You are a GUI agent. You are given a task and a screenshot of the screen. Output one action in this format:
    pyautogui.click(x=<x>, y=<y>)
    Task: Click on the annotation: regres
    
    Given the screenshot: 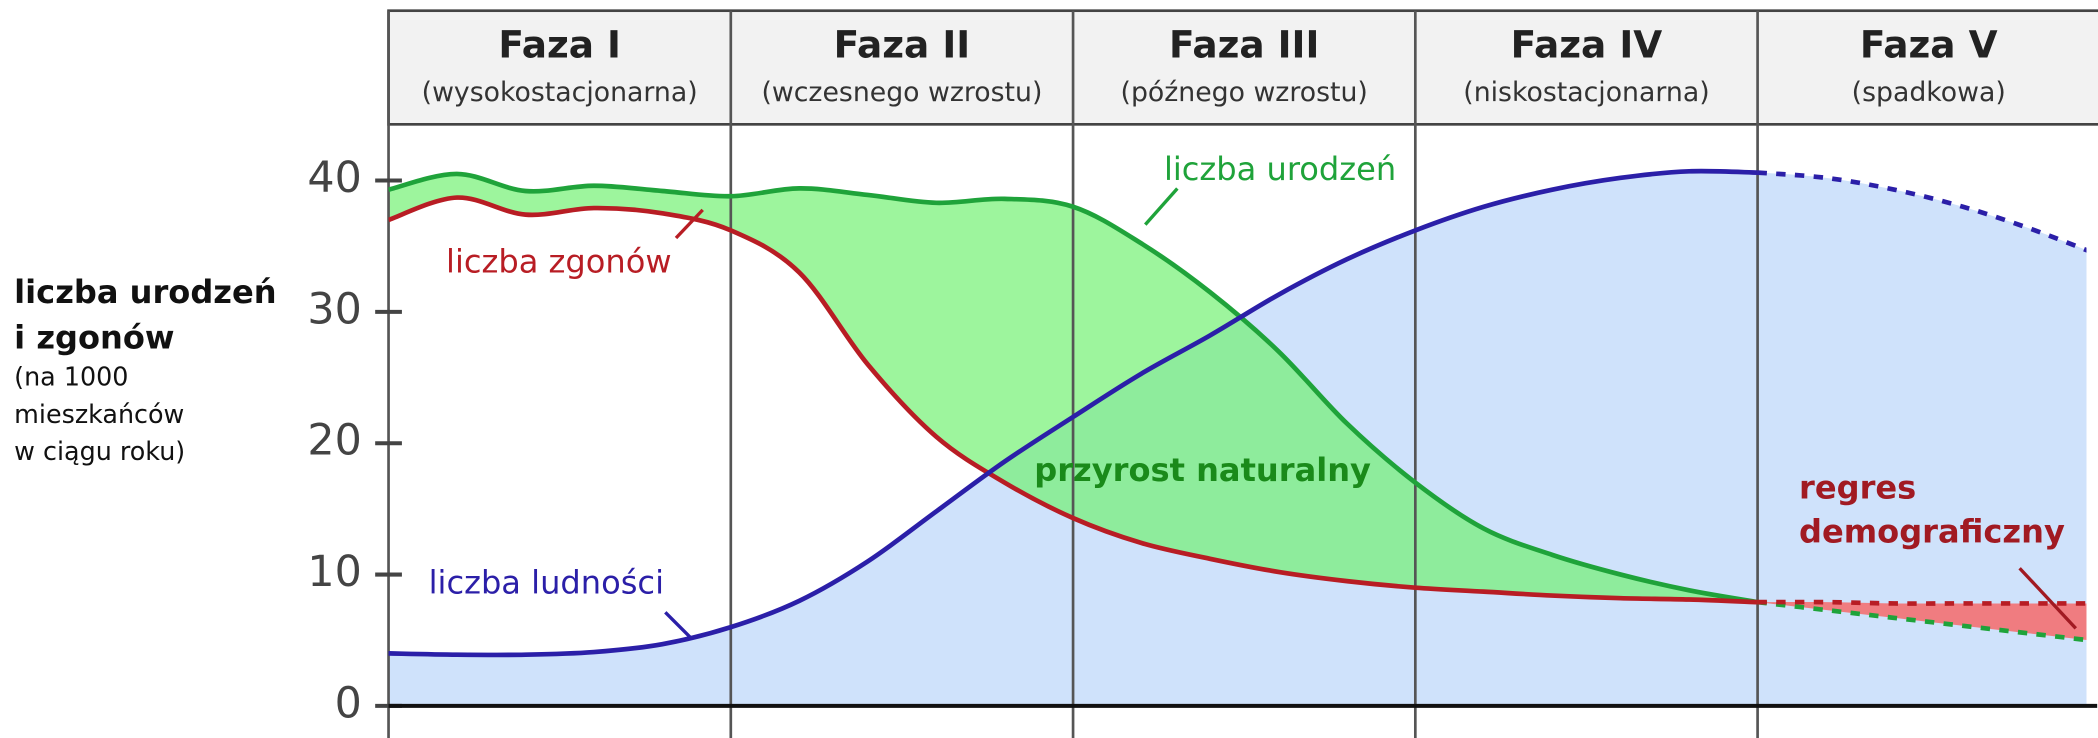 What is the action you would take?
    pyautogui.click(x=1857, y=487)
    